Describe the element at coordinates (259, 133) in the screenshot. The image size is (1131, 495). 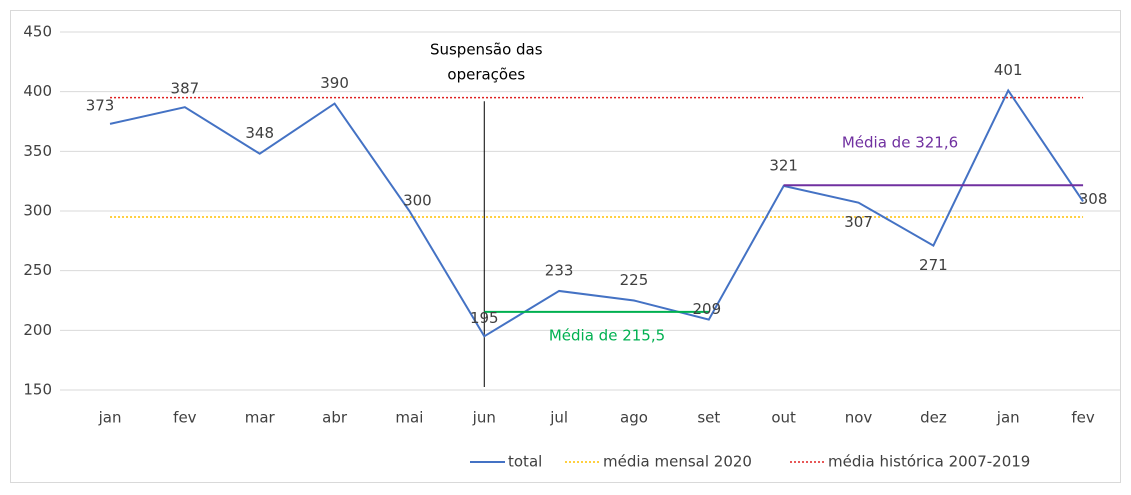
I see `data-label: 348` at that location.